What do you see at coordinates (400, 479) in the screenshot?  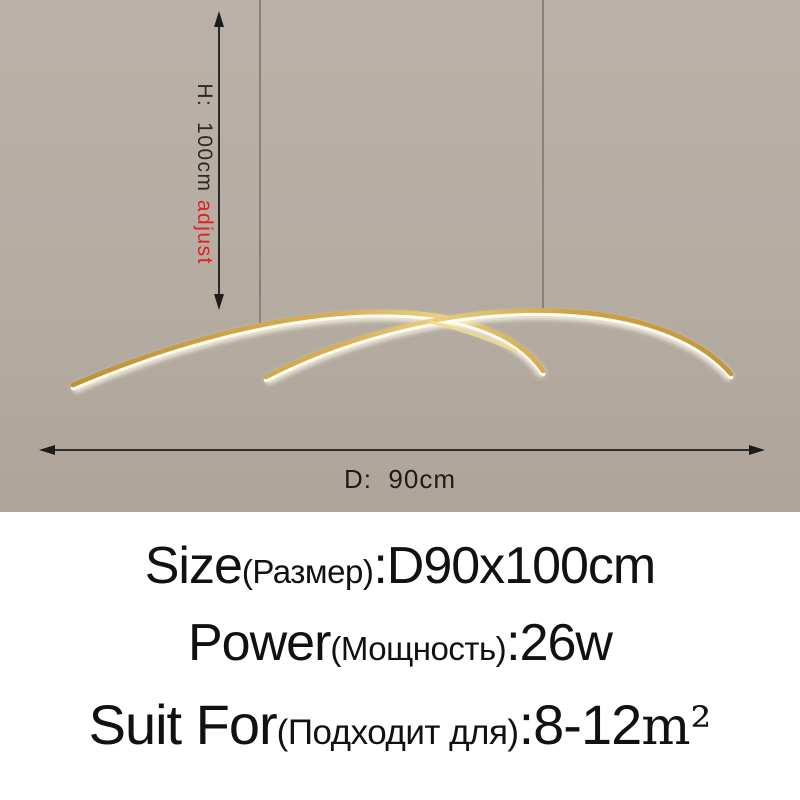 I see `width-dimension-label: D: 90cm` at bounding box center [400, 479].